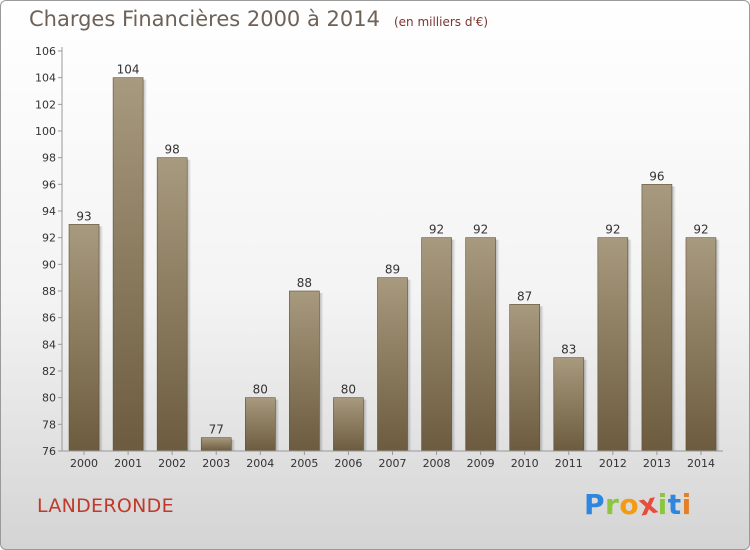 The height and width of the screenshot is (550, 750). I want to click on chart-unit: (en milliers d'€), so click(441, 22).